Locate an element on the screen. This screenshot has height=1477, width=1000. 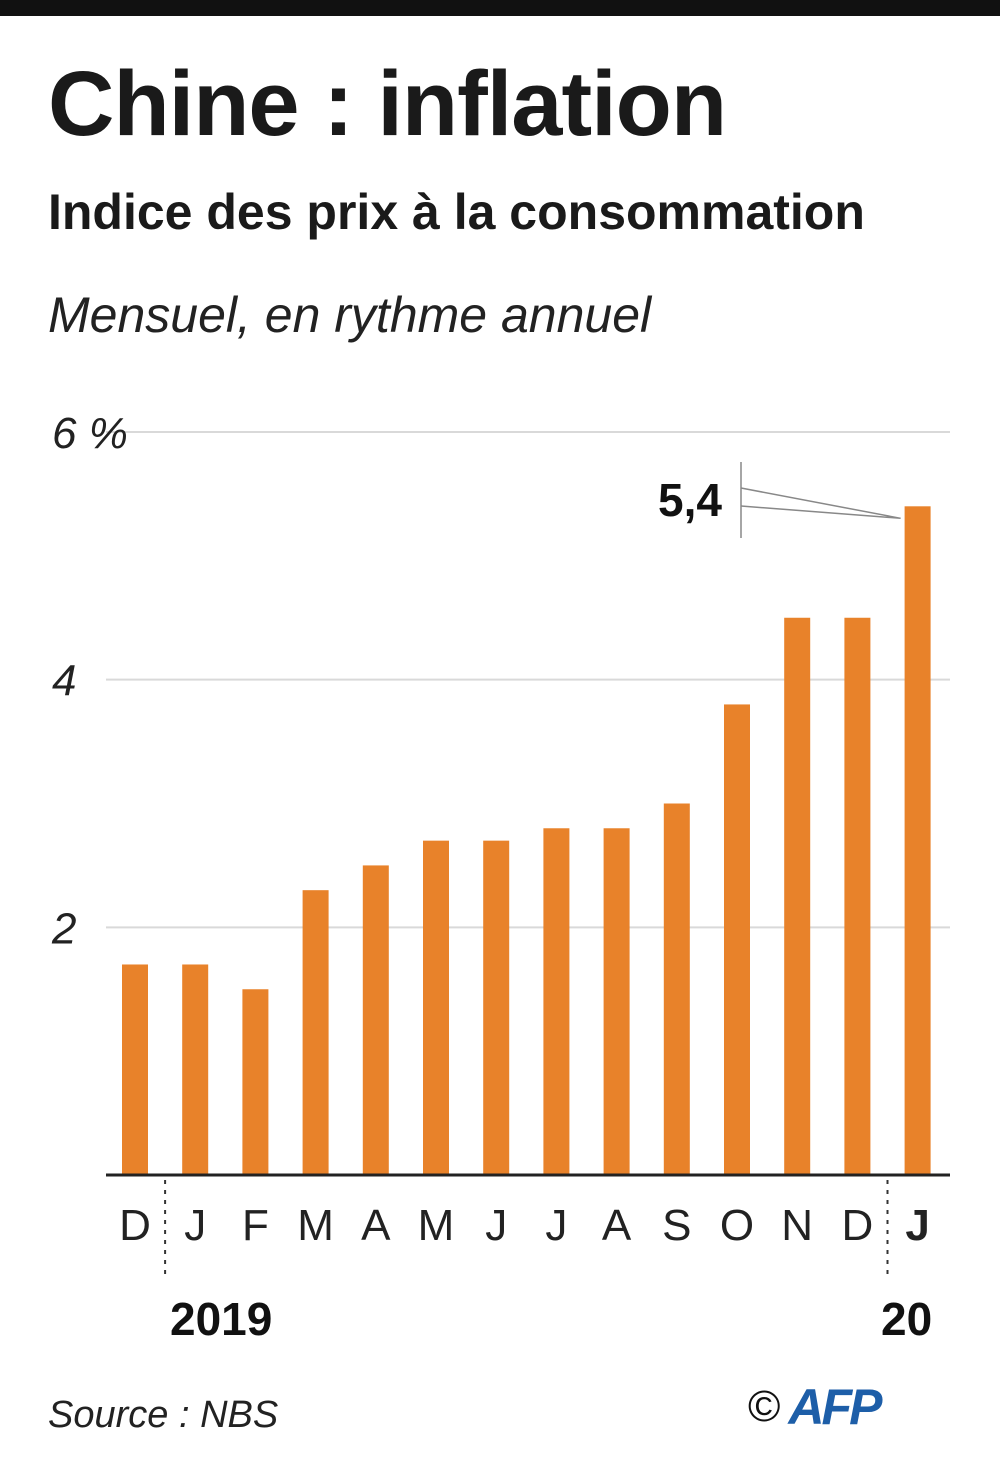
y-tick-label: 6 % is located at coordinates (90, 433).